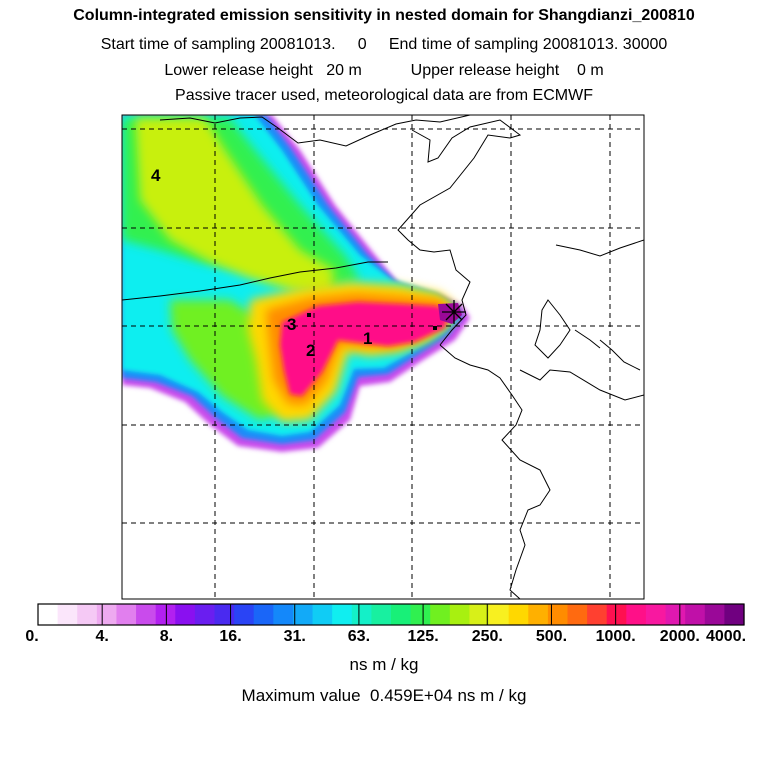 This screenshot has height=768, width=768. What do you see at coordinates (551, 636) in the screenshot?
I see `colorbar-tick-label: 500.` at bounding box center [551, 636].